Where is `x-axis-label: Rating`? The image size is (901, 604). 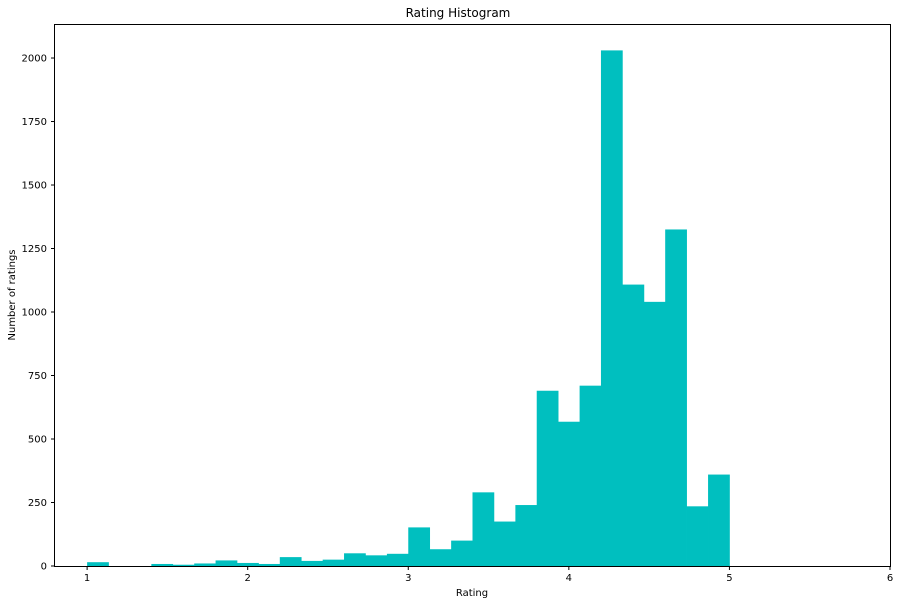 x-axis-label: Rating is located at coordinates (472, 593).